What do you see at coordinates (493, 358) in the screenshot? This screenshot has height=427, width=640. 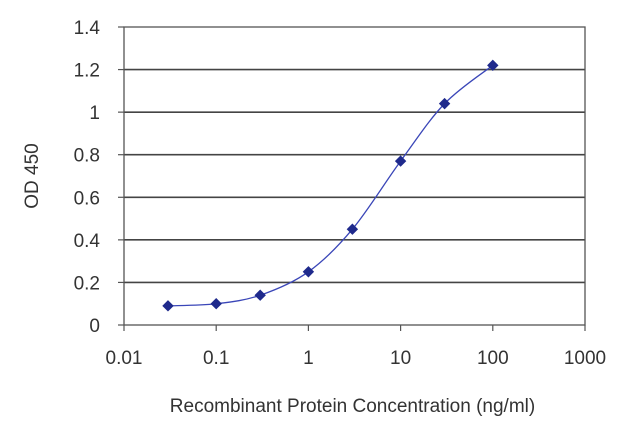 I see `x-tick-label: 100` at bounding box center [493, 358].